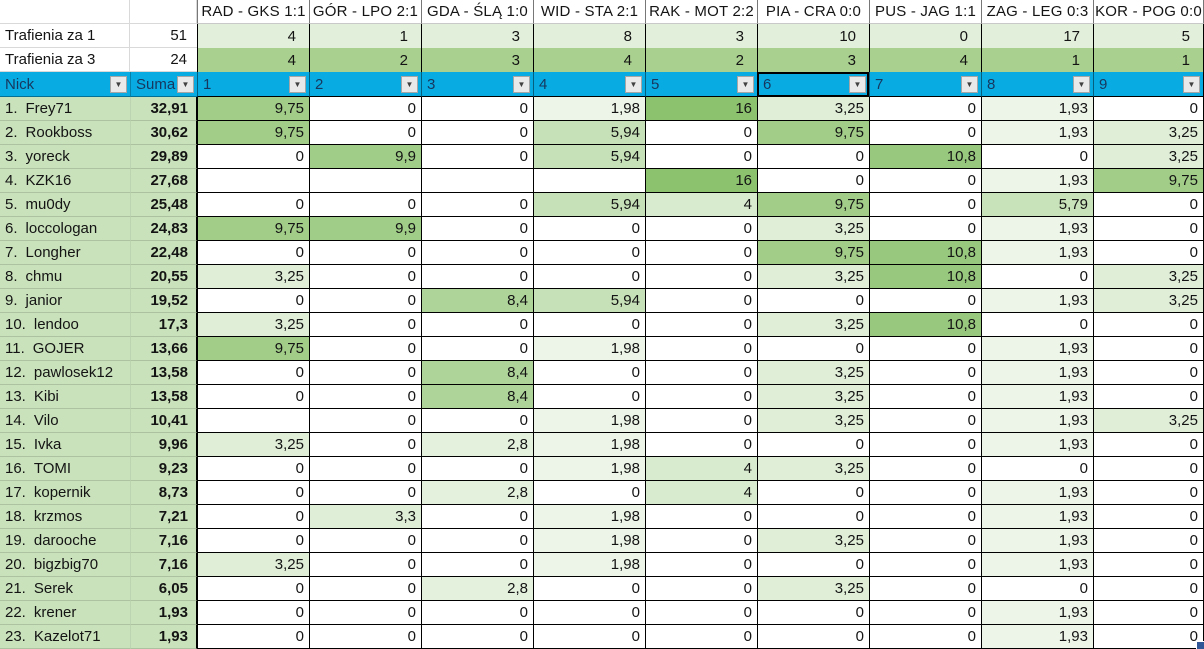 The image size is (1204, 649). I want to click on player-suma-cell: 6,05, so click(163, 589).